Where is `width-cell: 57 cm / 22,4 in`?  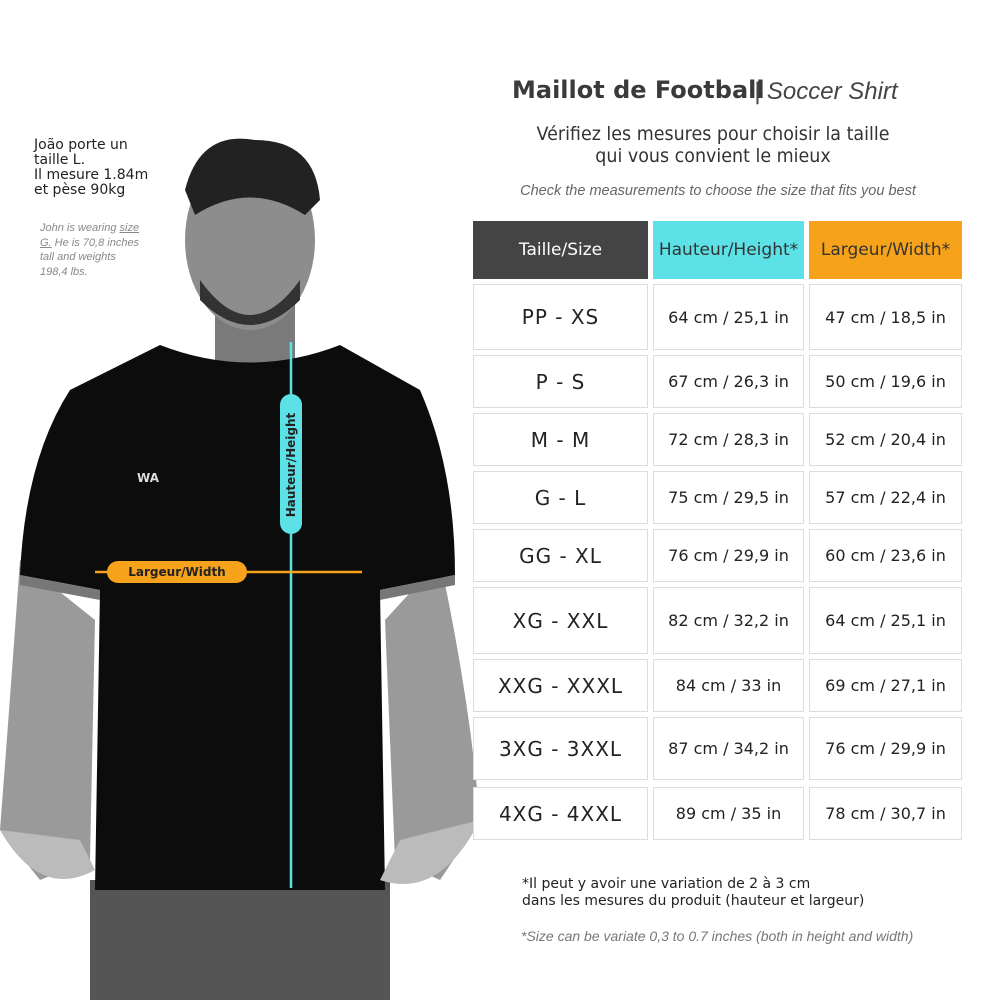 width-cell: 57 cm / 22,4 in is located at coordinates (885, 497).